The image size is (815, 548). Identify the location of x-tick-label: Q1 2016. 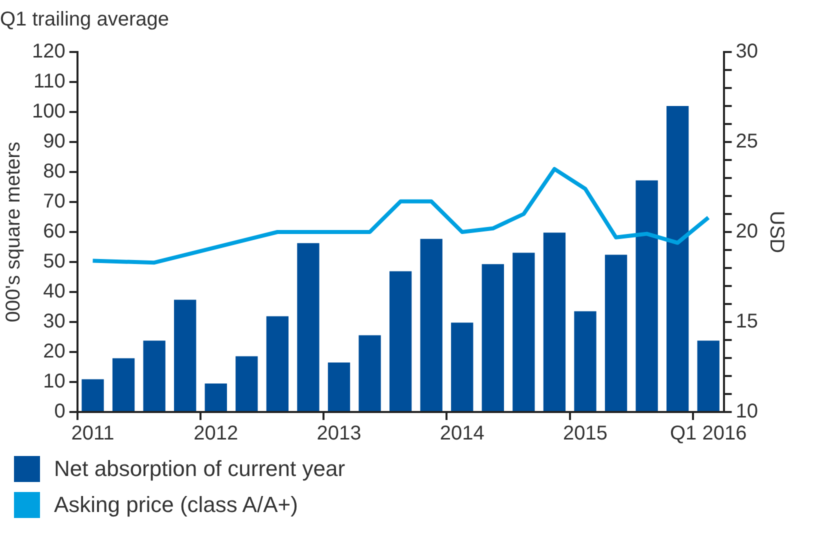
(708, 433).